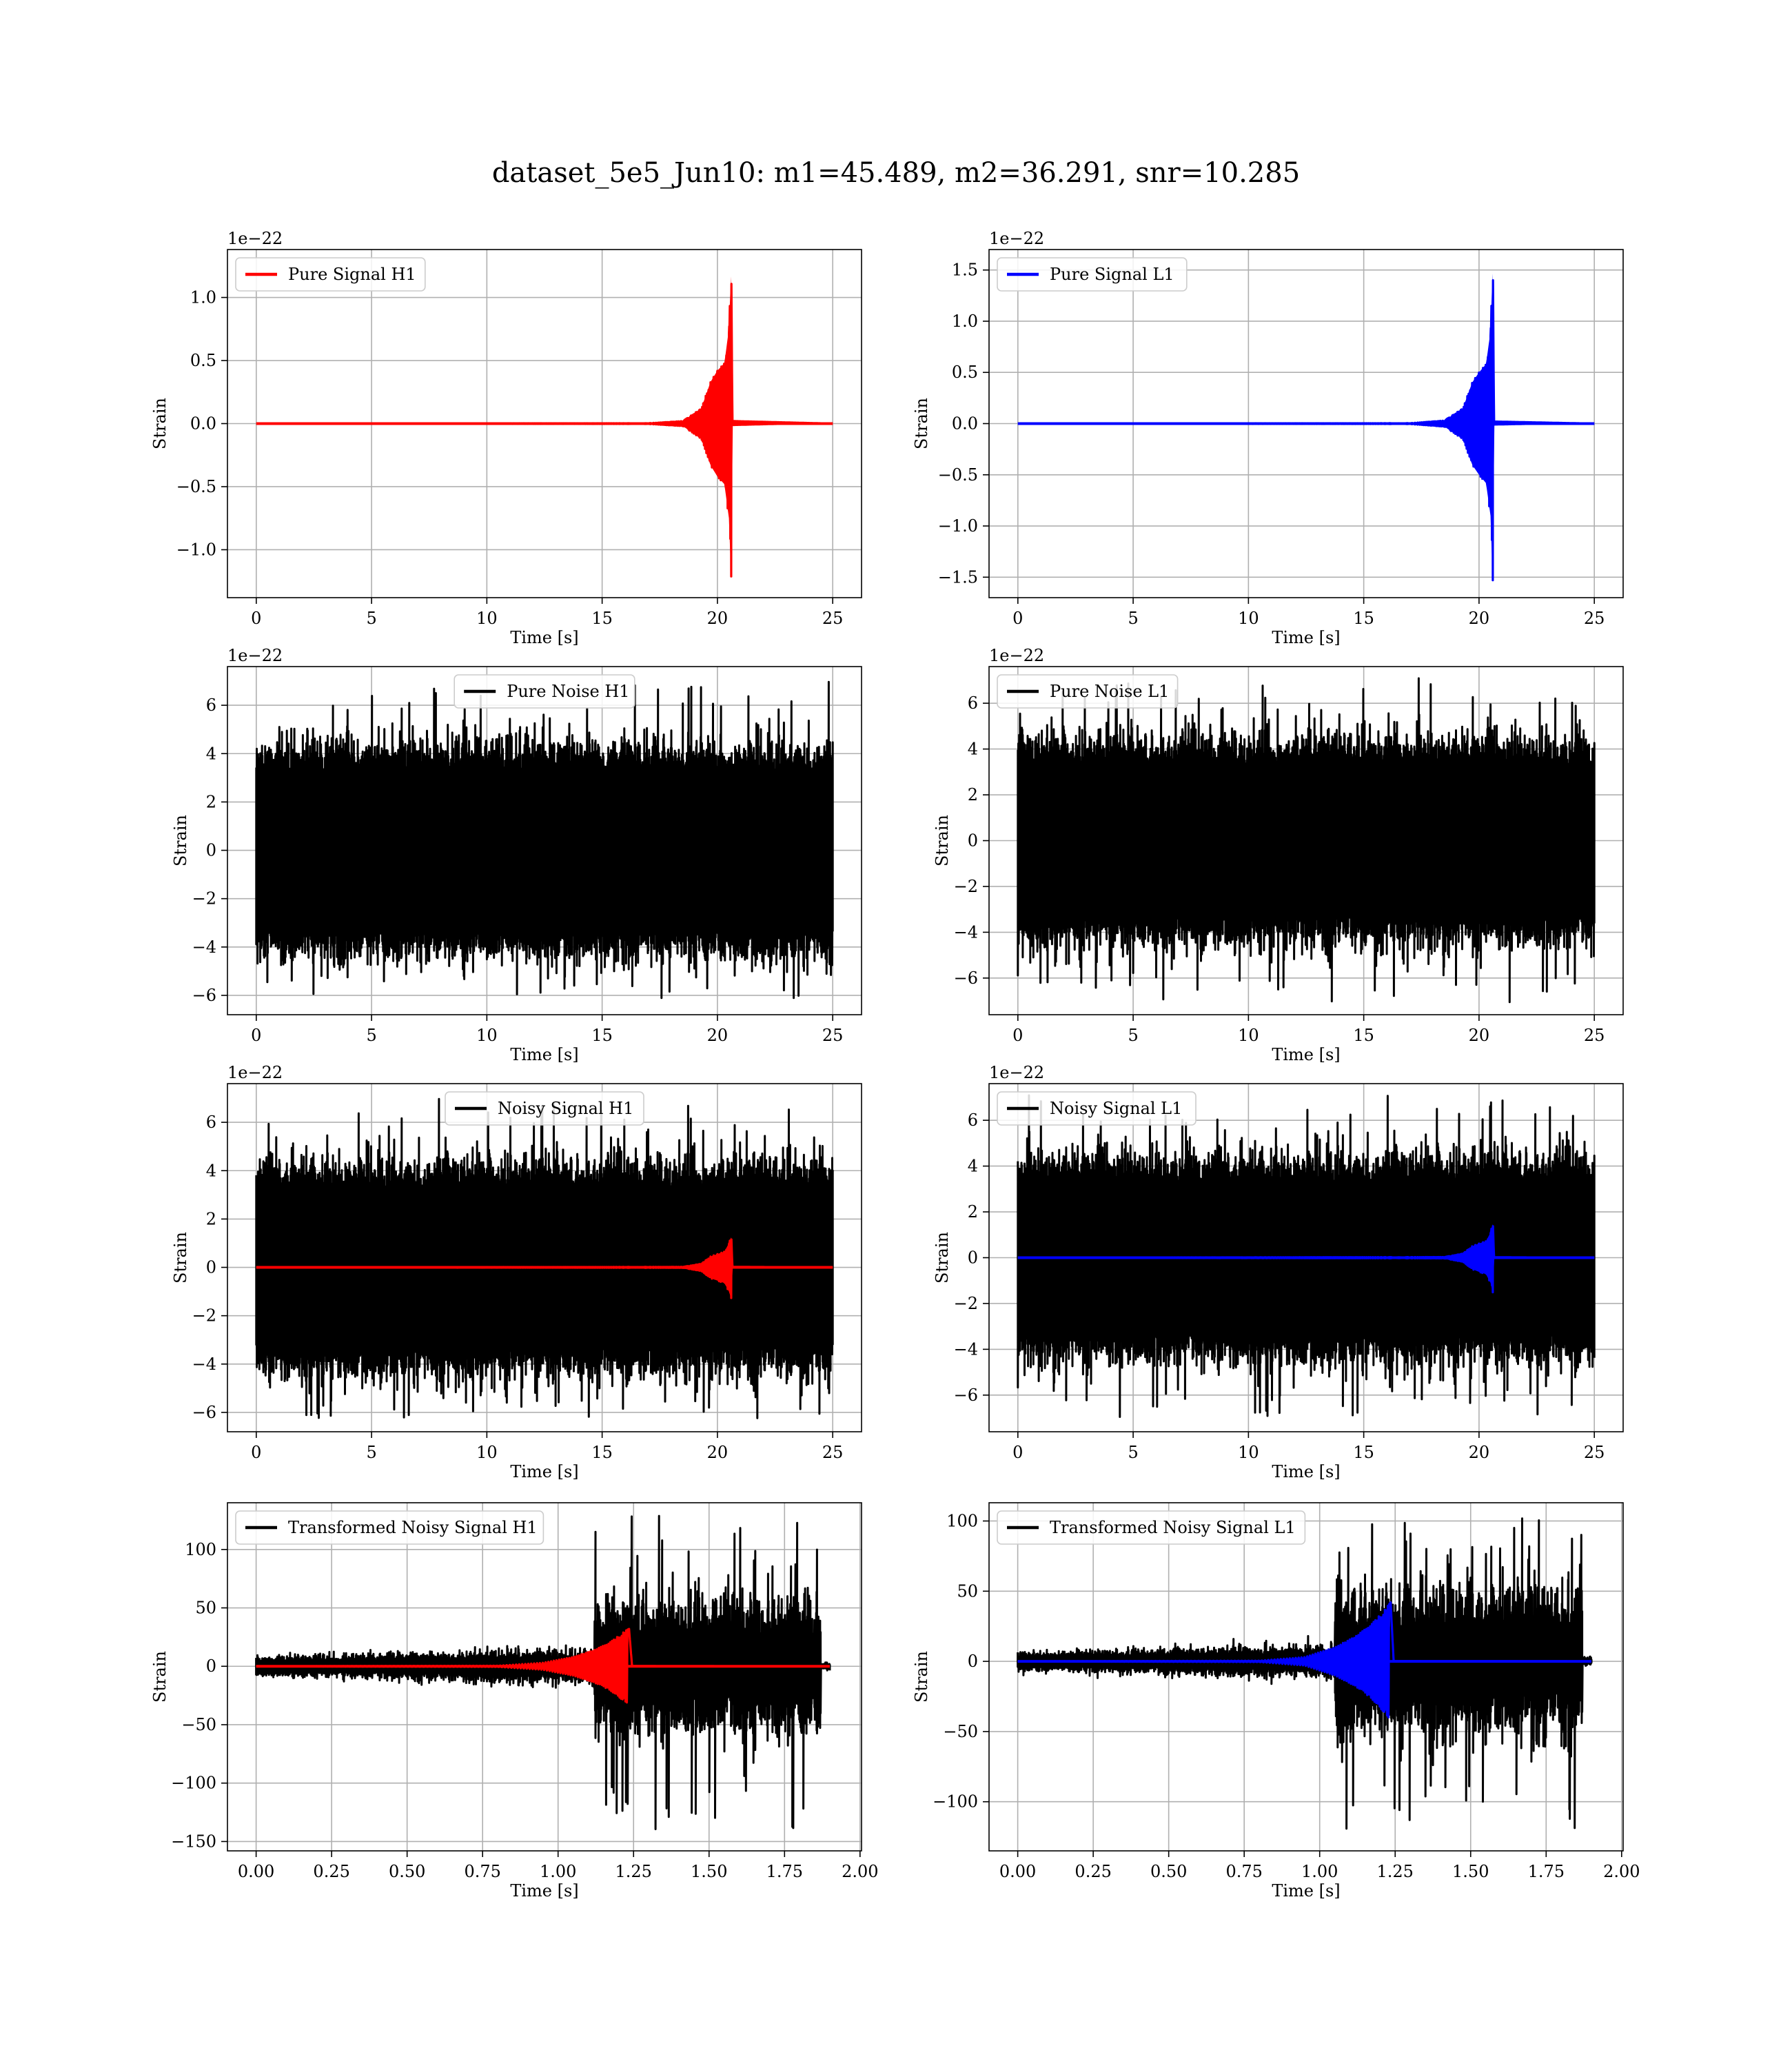  I want to click on y-tick-label: 50, so click(205, 1608).